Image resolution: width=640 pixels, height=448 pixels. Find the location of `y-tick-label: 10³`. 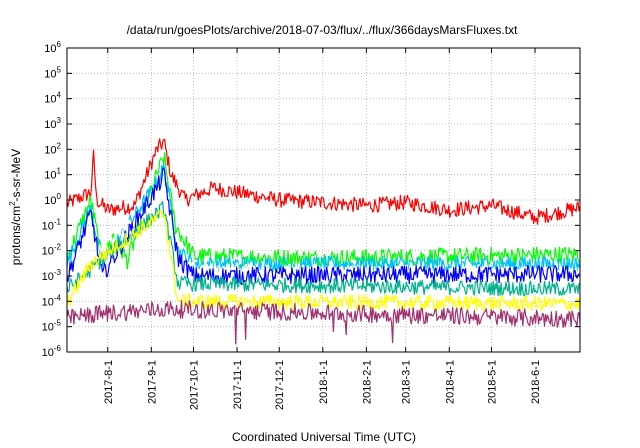

y-tick-label: 10³ is located at coordinates (52, 123).